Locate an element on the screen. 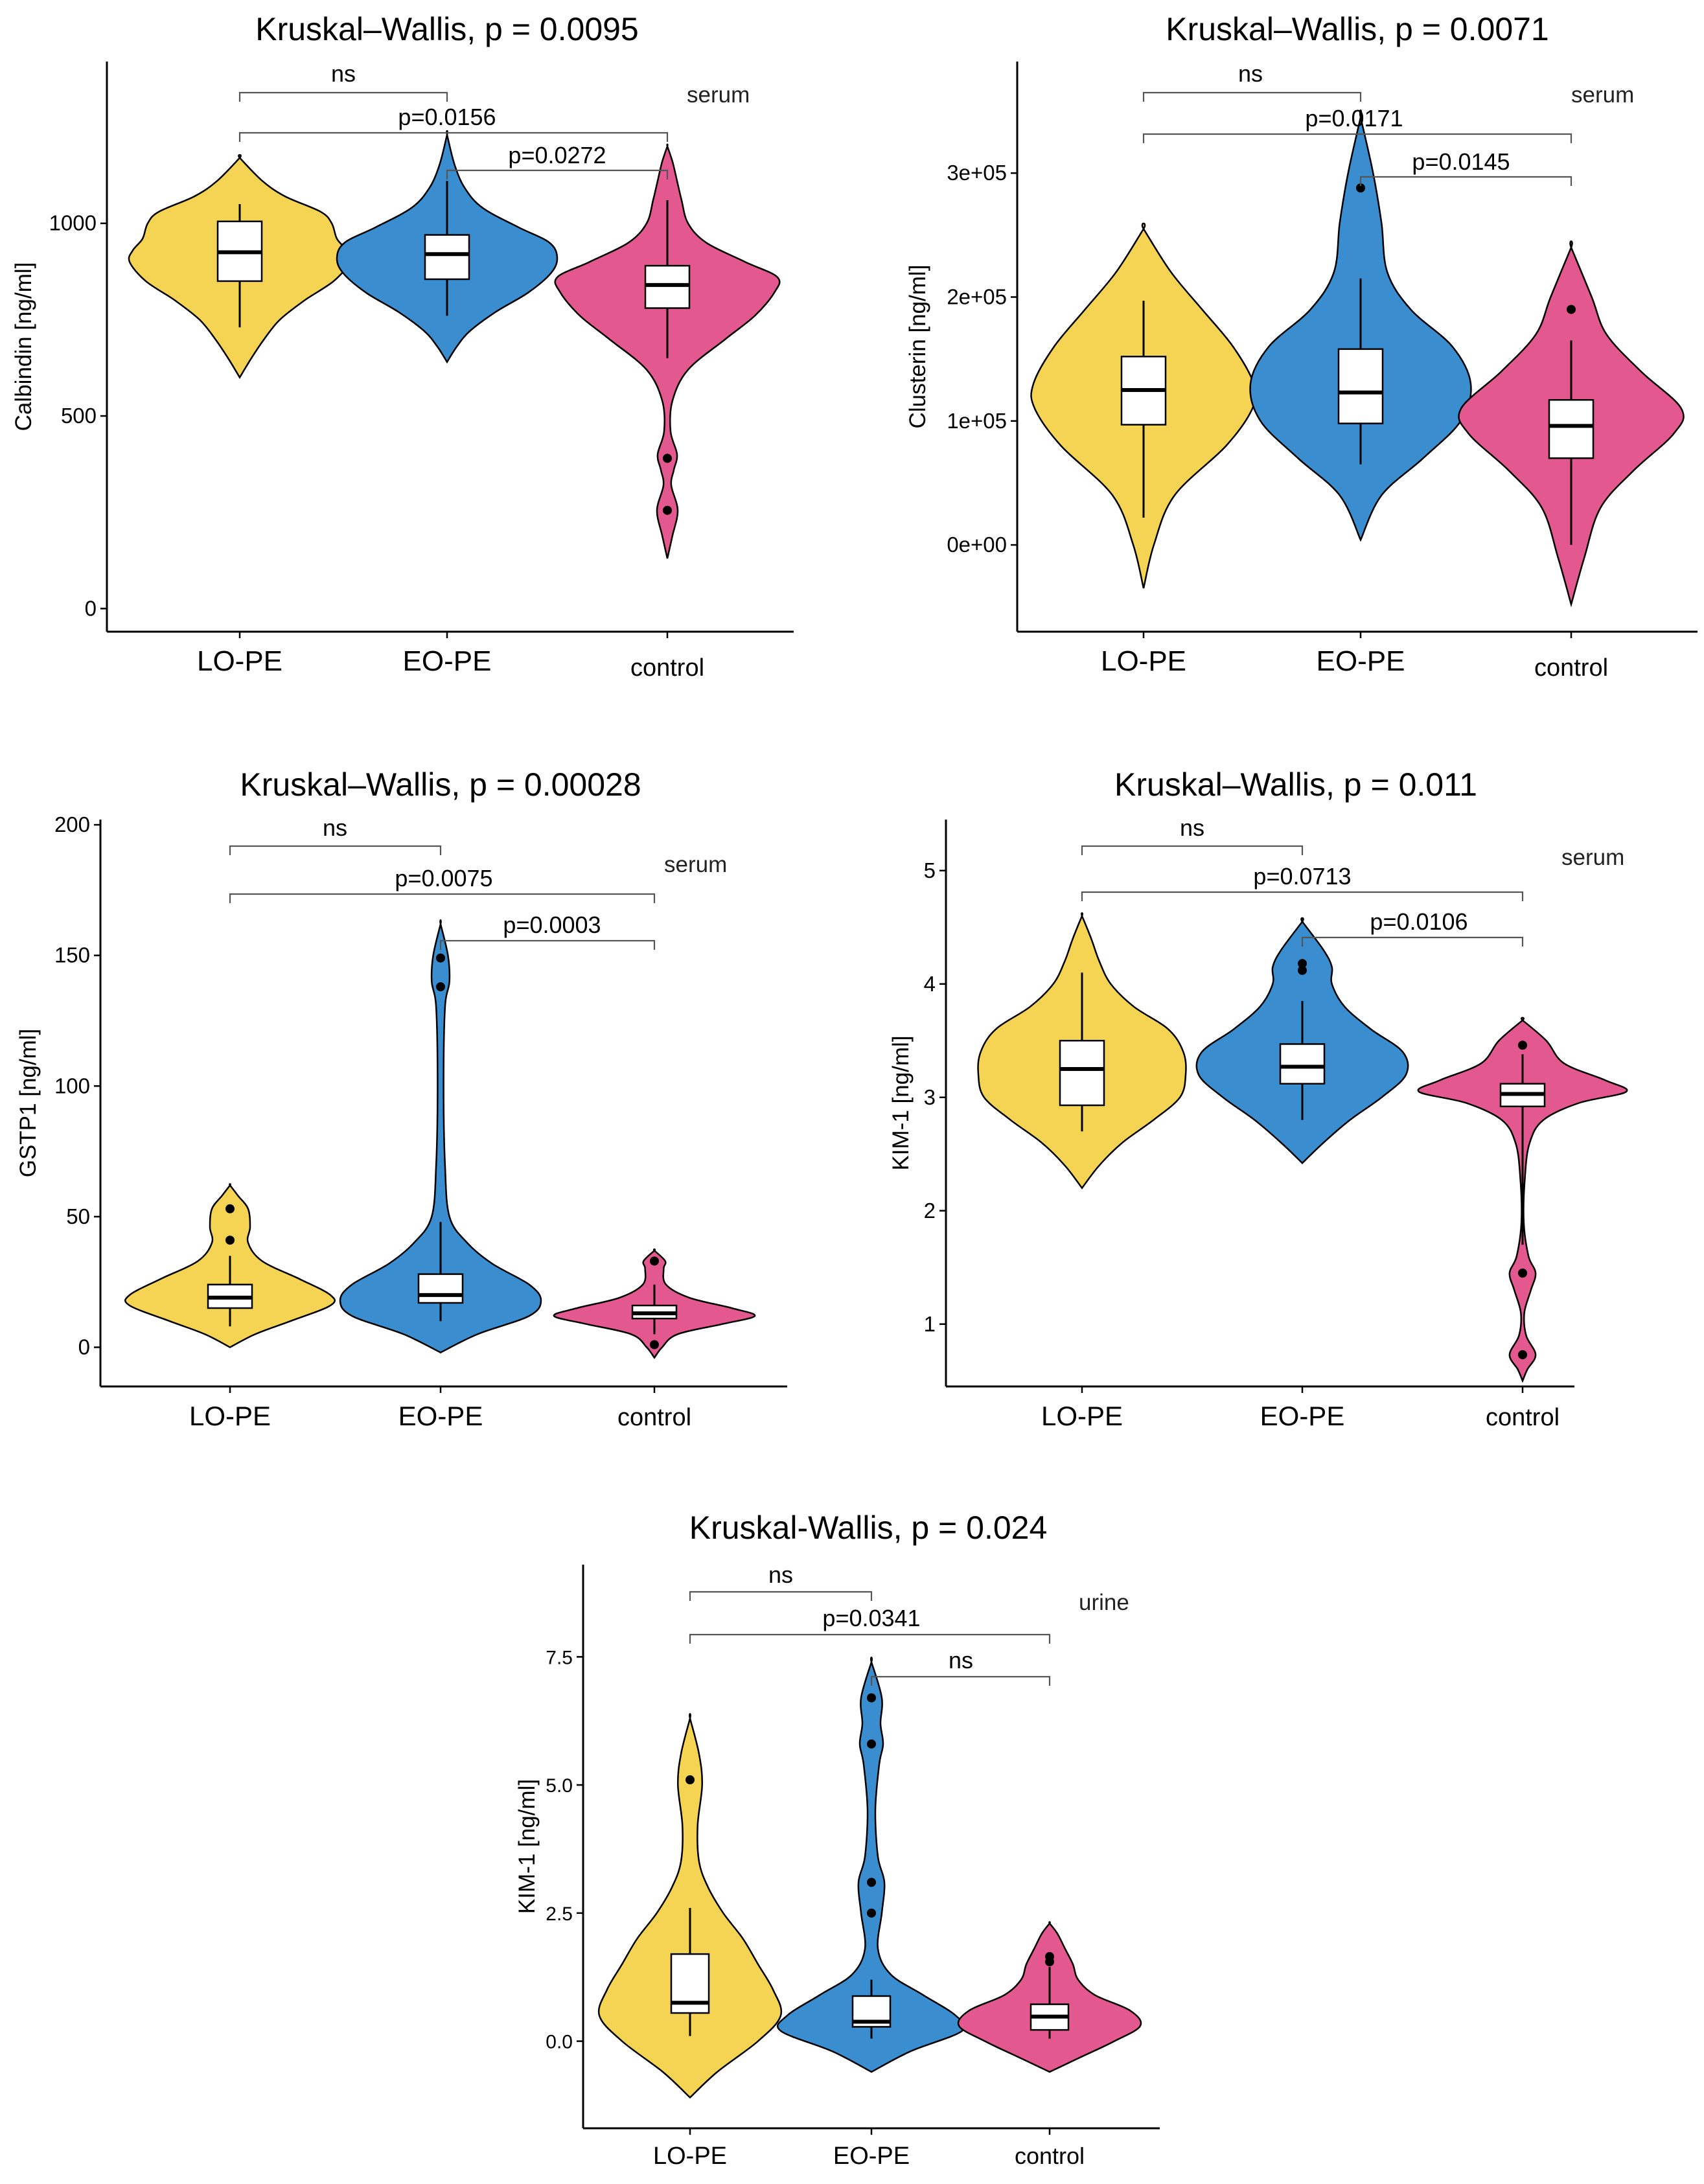 Image resolution: width=1704 pixels, height=2184 pixels. y-tick-label: 0e+00 is located at coordinates (977, 545).